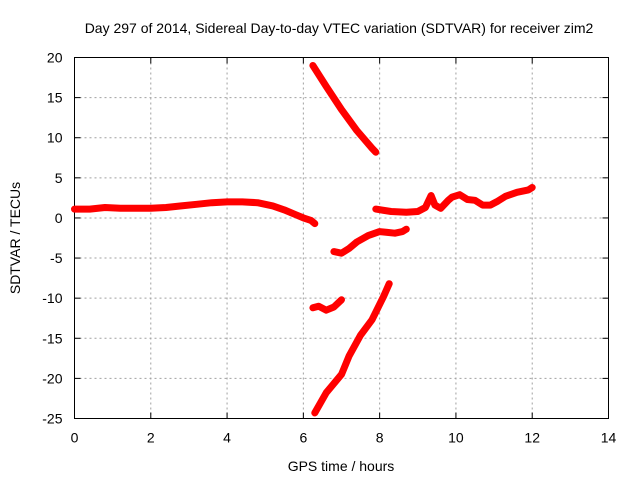 Image resolution: width=640 pixels, height=480 pixels. I want to click on y-tick-label: 15, so click(55, 98).